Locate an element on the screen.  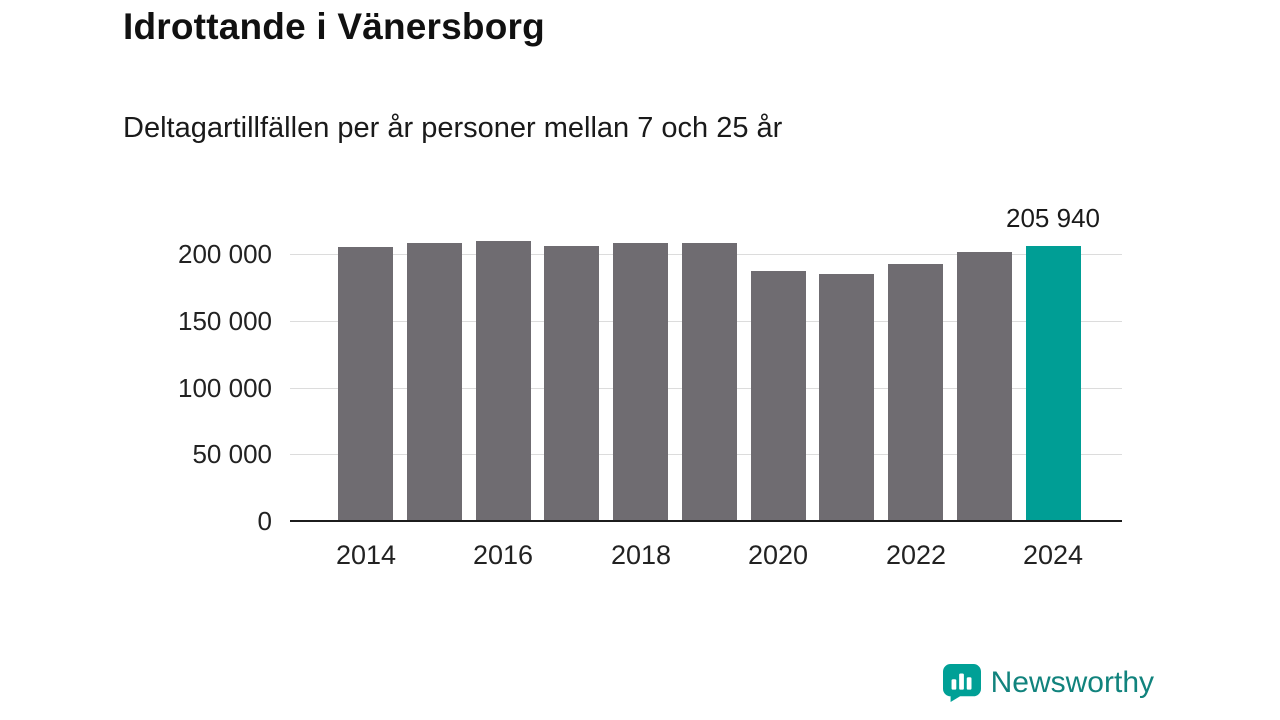
x-axis-line is located at coordinates (706, 521).